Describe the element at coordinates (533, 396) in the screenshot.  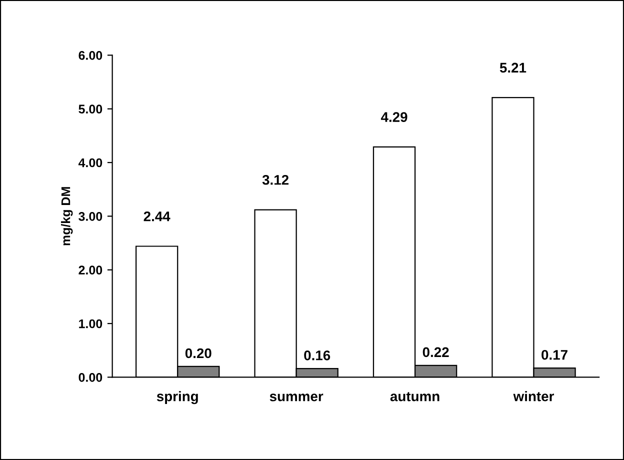
I see `x-tick-label: winter` at that location.